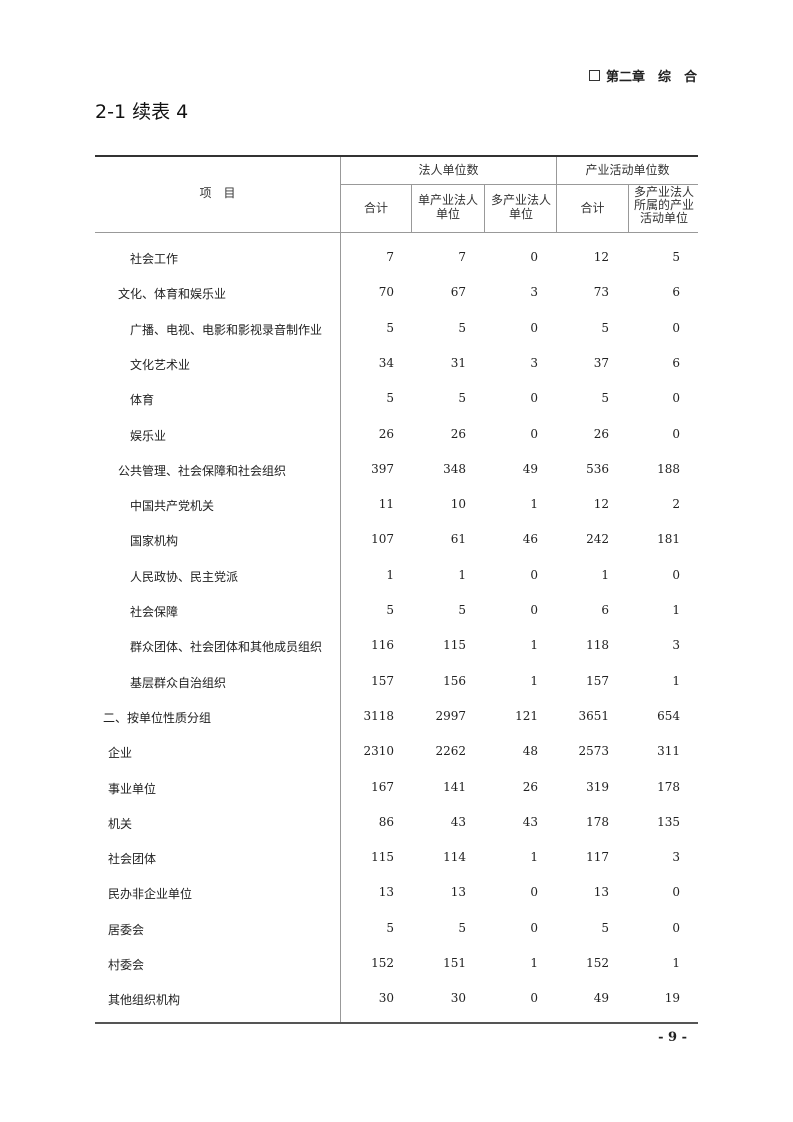  I want to click on row-label: 企业, so click(120, 753).